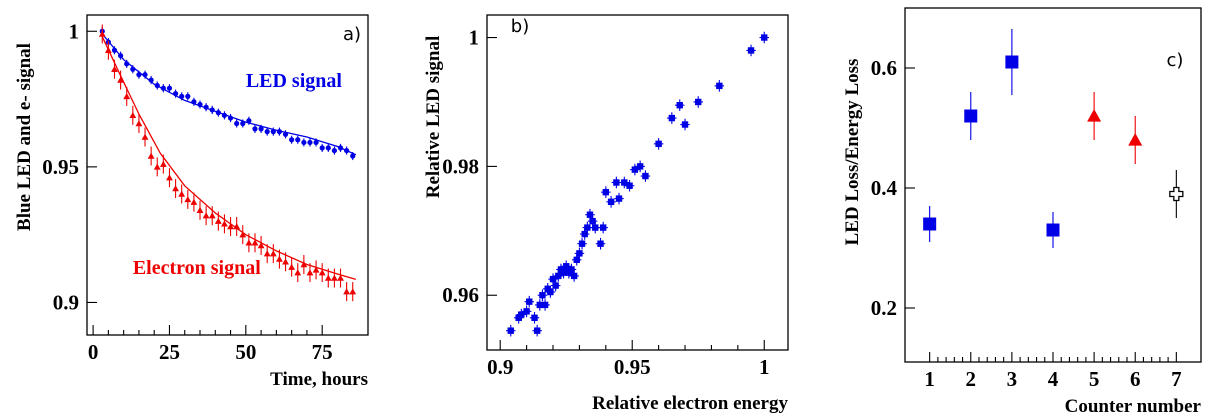 Image resolution: width=1209 pixels, height=419 pixels. Describe the element at coordinates (852, 152) in the screenshot. I see `y-axis-label: LED Loss/Energy Loss` at that location.